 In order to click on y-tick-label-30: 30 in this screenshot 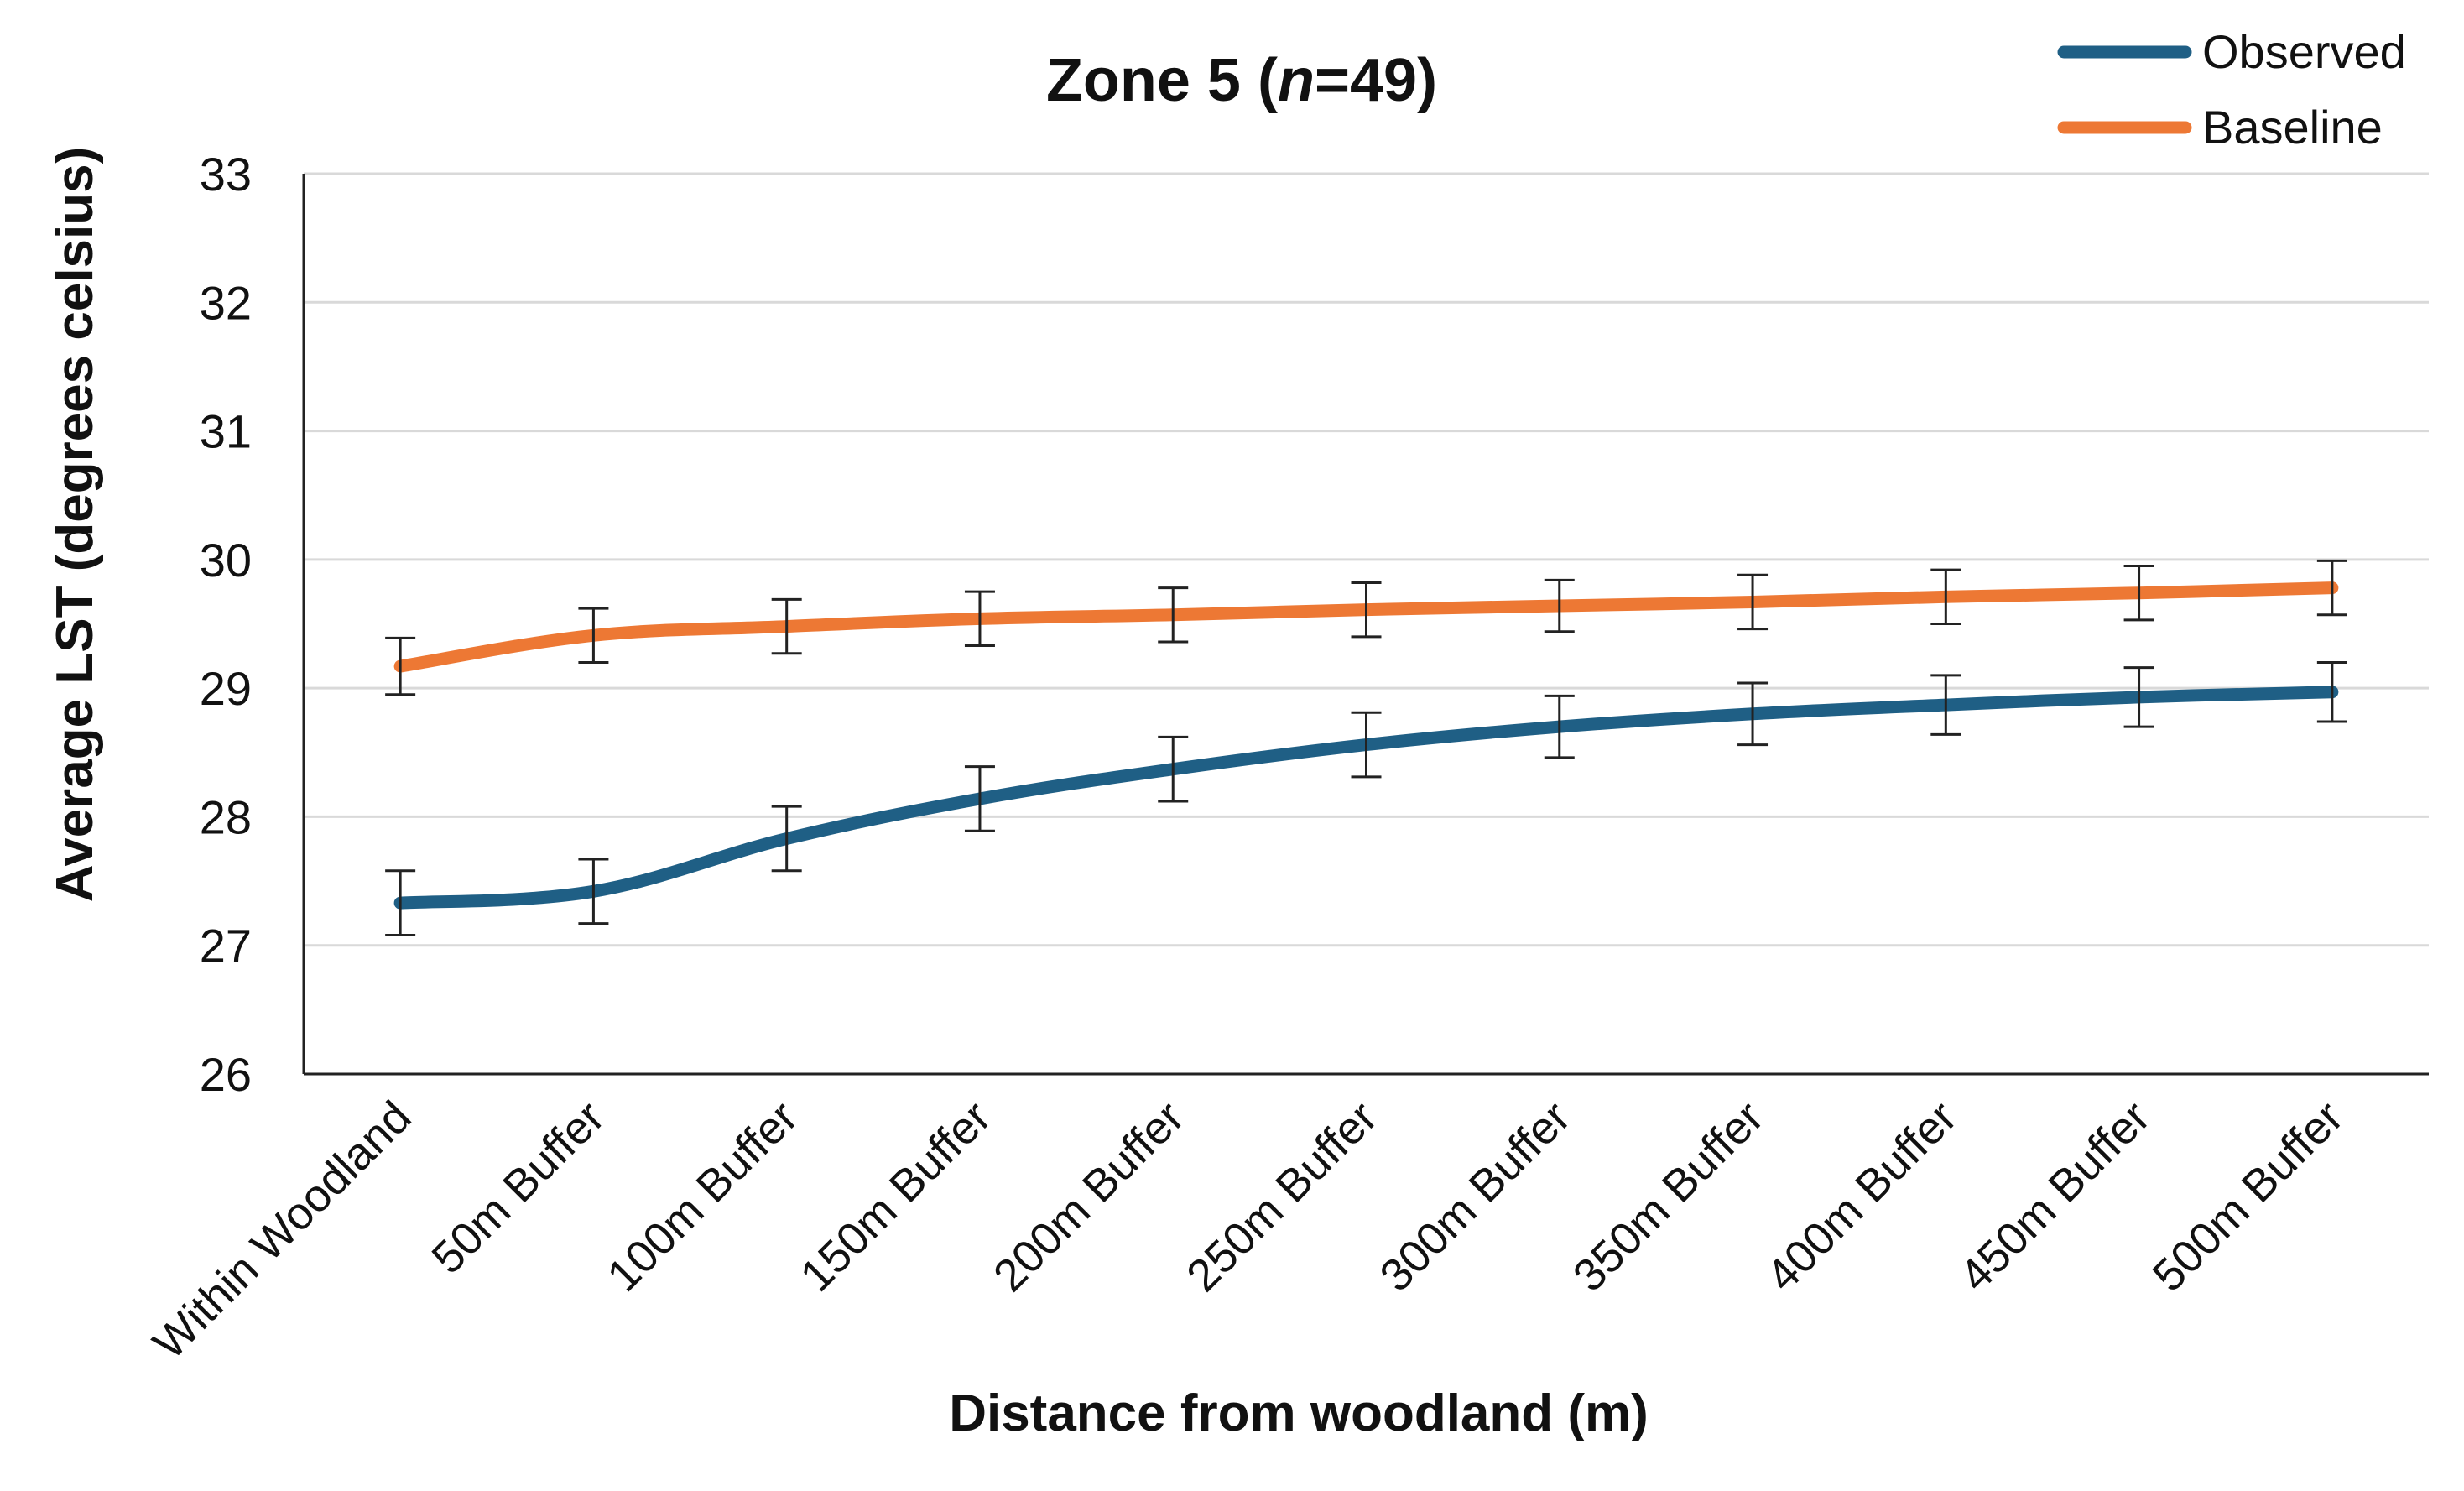, I will do `click(226, 560)`.